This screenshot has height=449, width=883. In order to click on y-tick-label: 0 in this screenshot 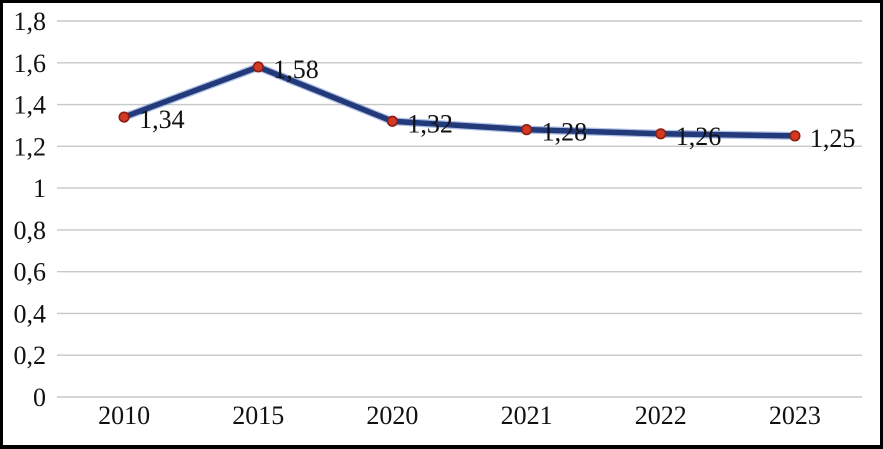, I will do `click(39, 397)`.